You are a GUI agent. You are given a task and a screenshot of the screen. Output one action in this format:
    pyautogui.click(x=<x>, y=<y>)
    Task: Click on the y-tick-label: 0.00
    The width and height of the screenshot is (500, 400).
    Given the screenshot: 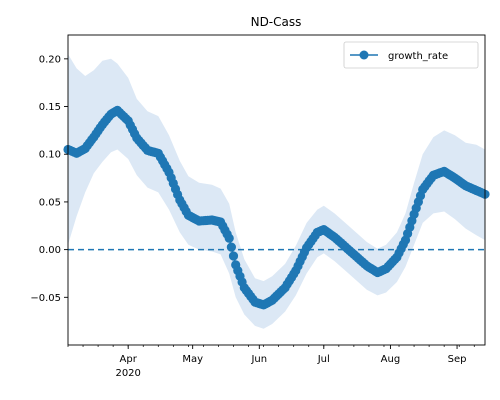 What is the action you would take?
    pyautogui.click(x=50, y=250)
    